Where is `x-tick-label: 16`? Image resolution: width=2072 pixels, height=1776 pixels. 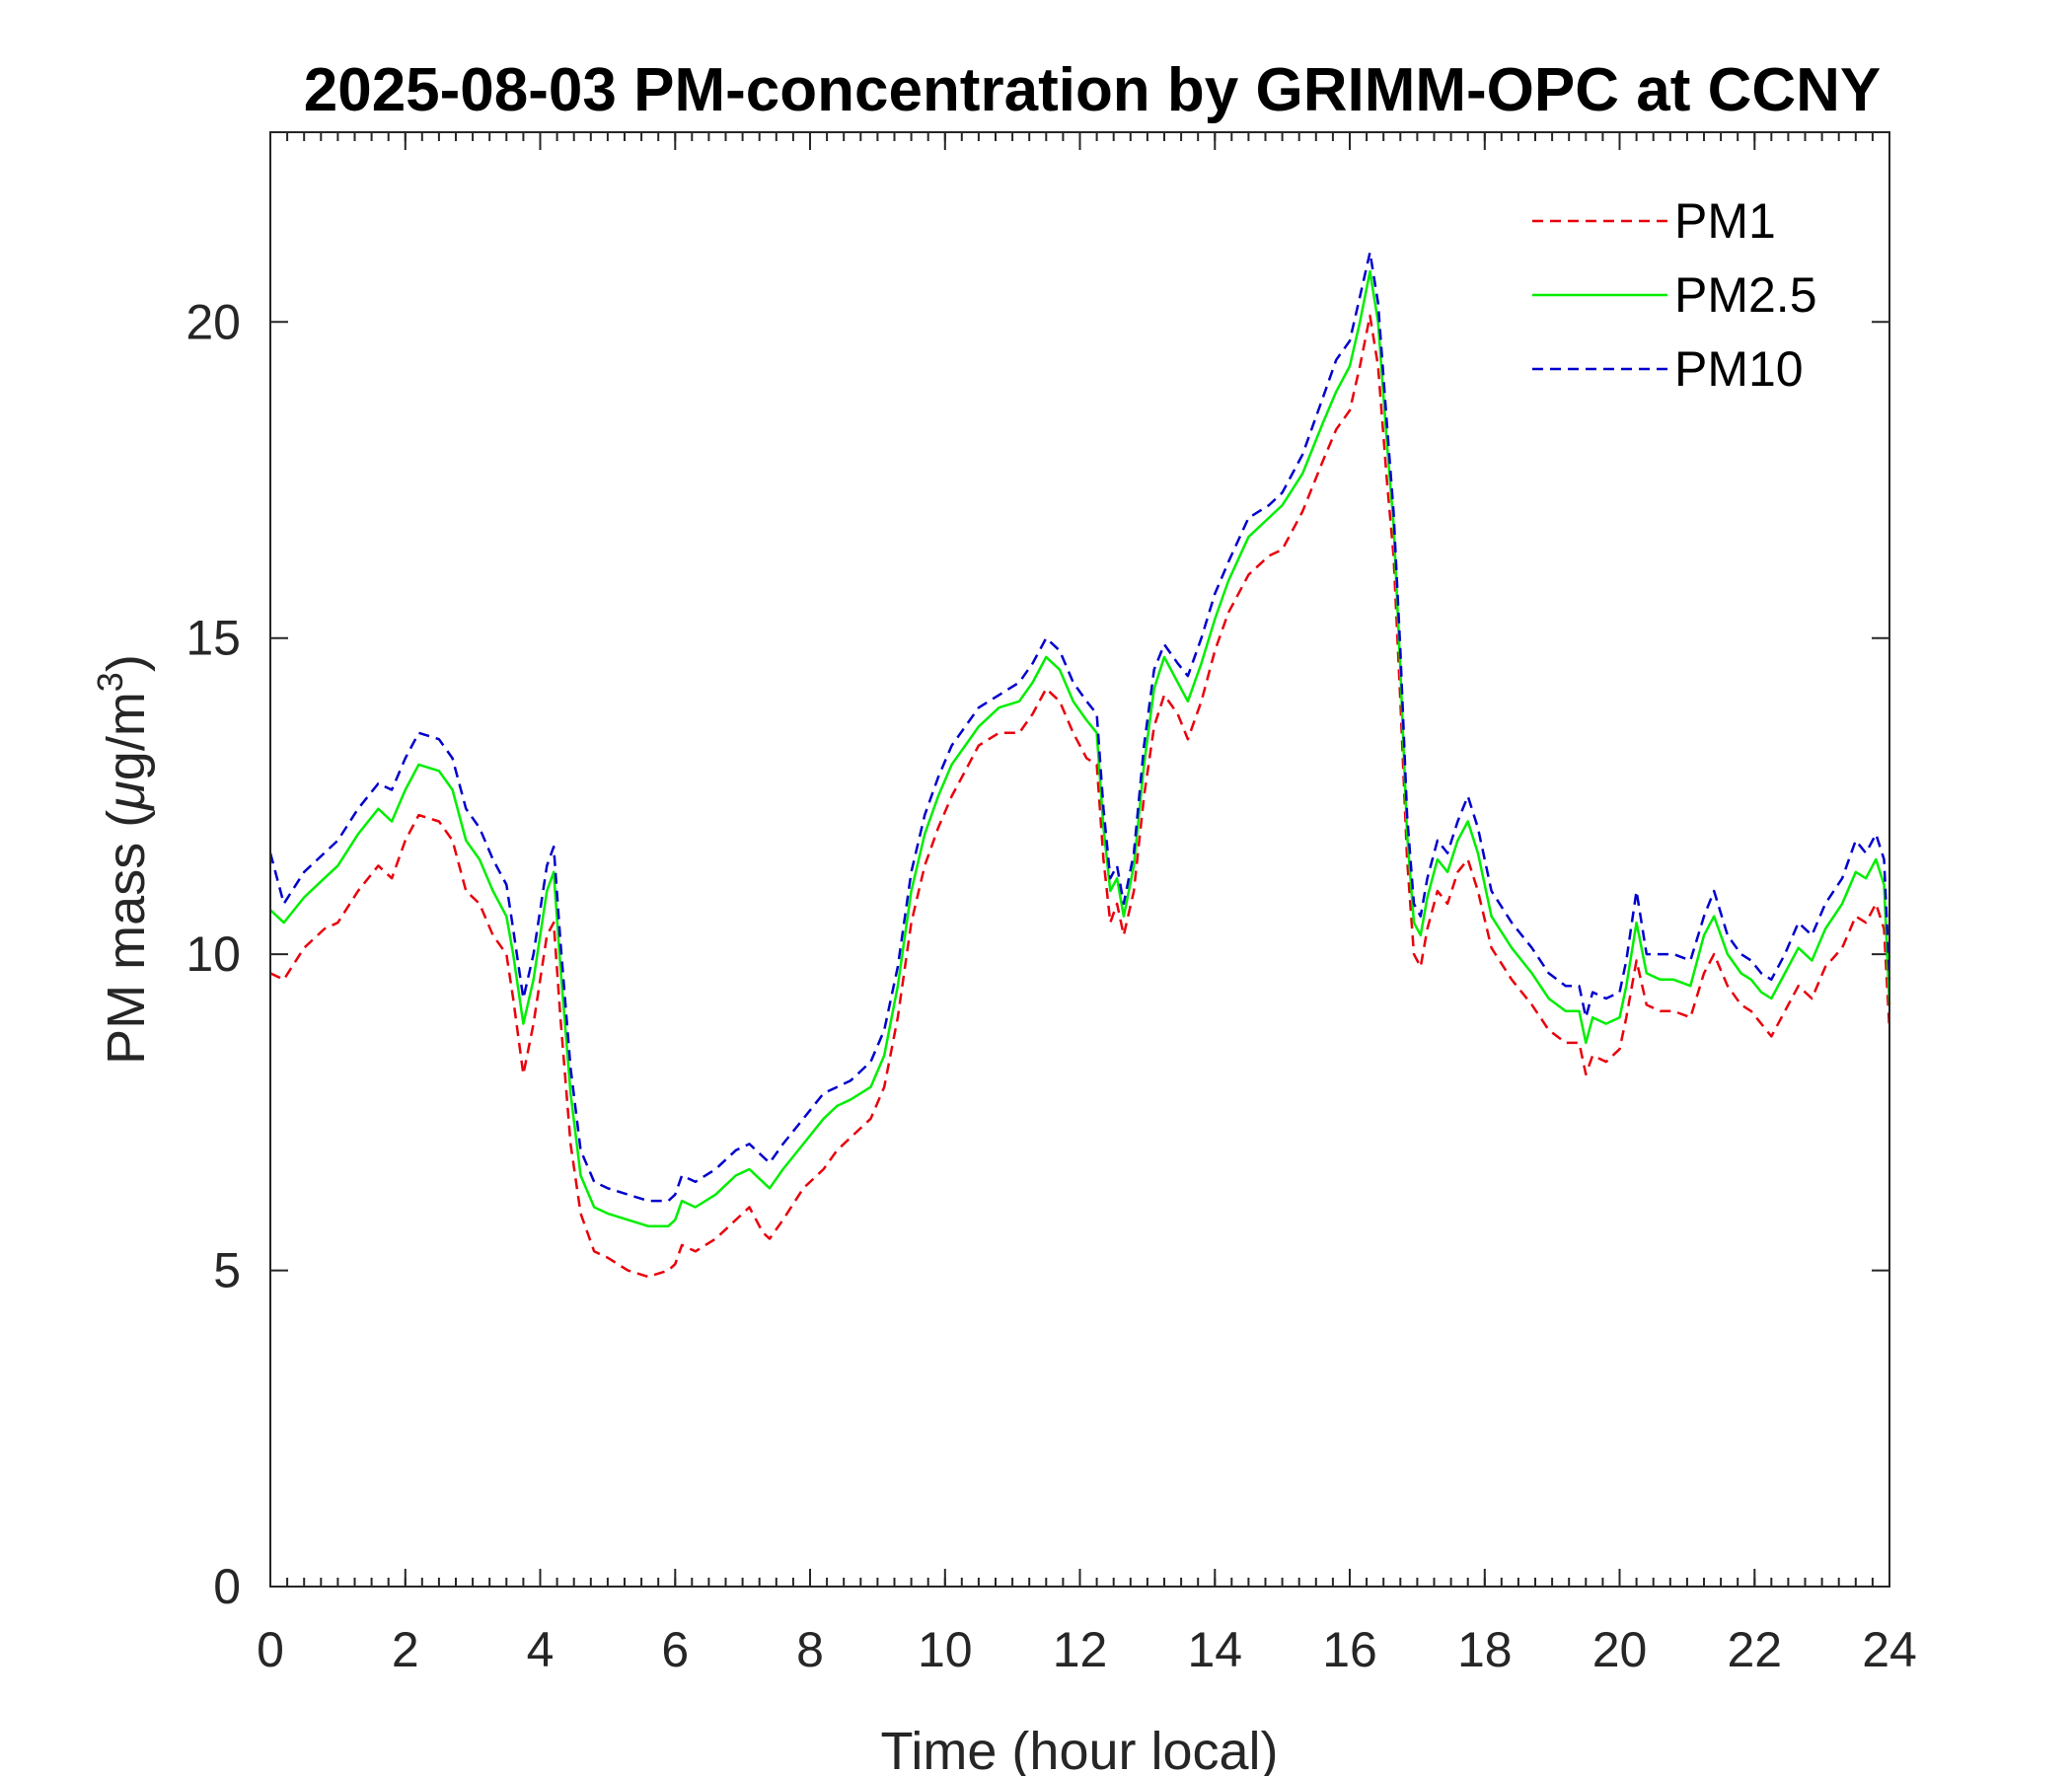 x-tick-label: 16 is located at coordinates (1350, 1650).